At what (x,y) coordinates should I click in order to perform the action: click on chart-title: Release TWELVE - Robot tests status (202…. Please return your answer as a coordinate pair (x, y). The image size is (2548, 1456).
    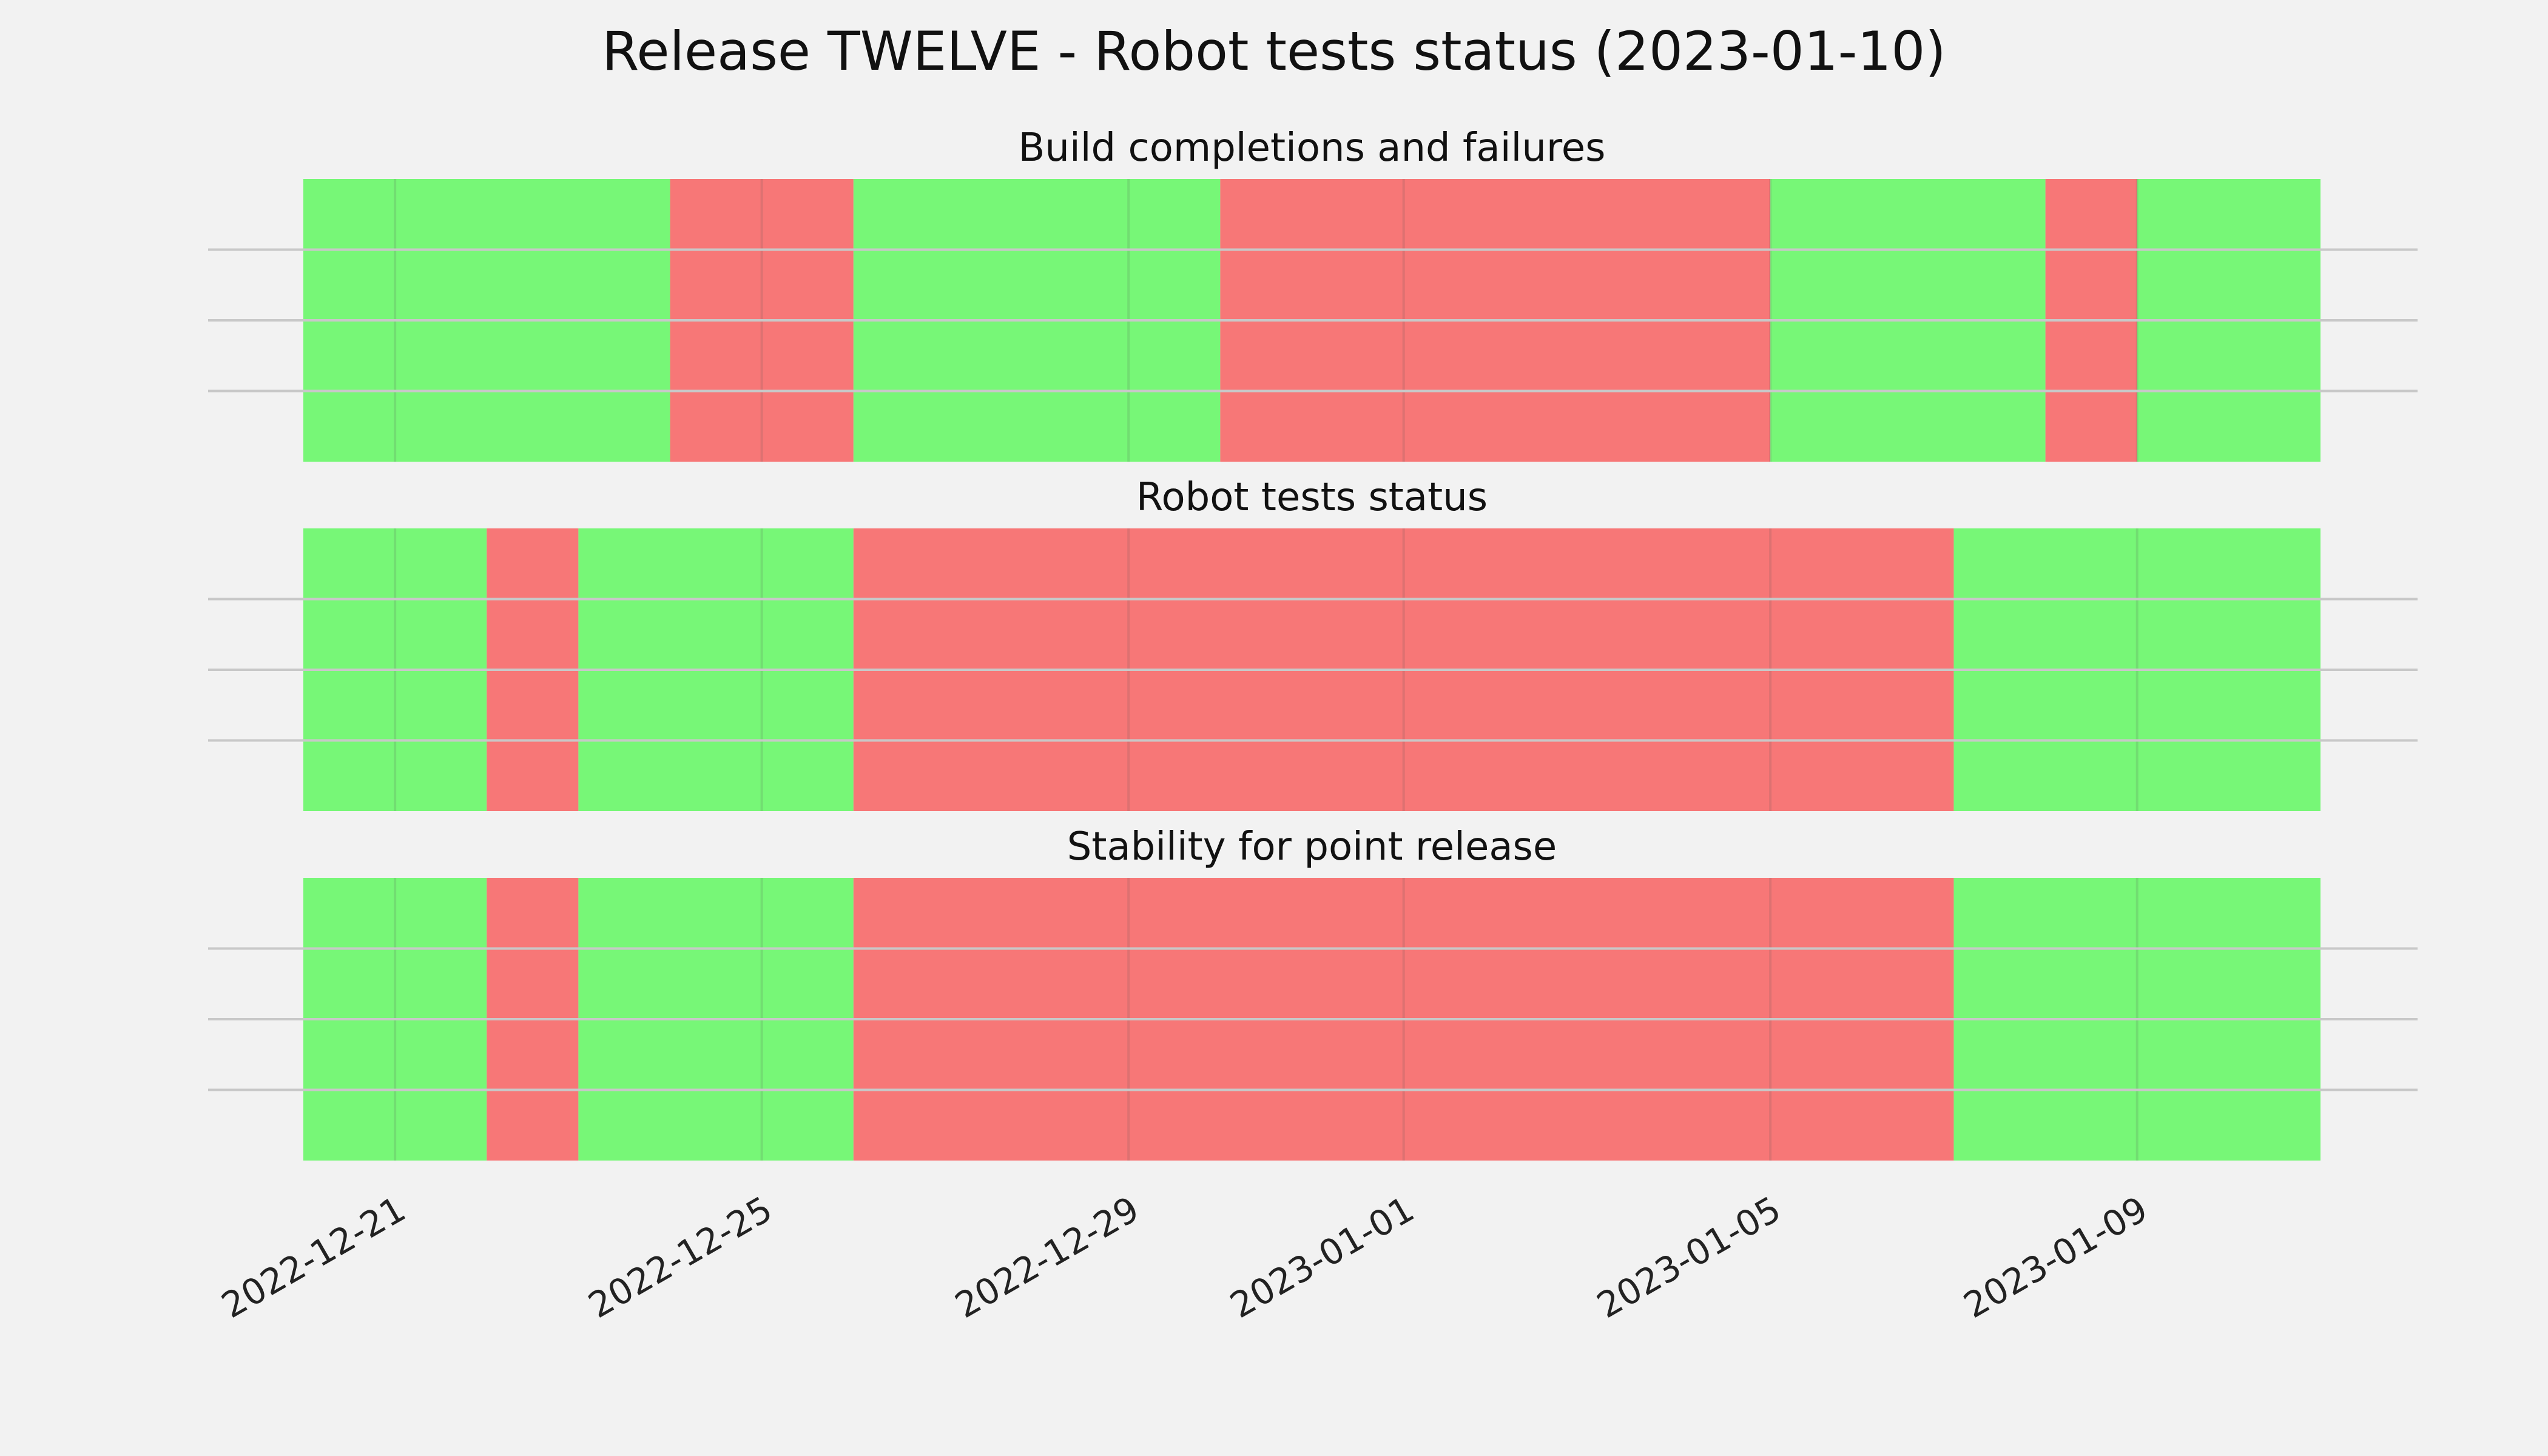
    Looking at the image, I should click on (1274, 51).